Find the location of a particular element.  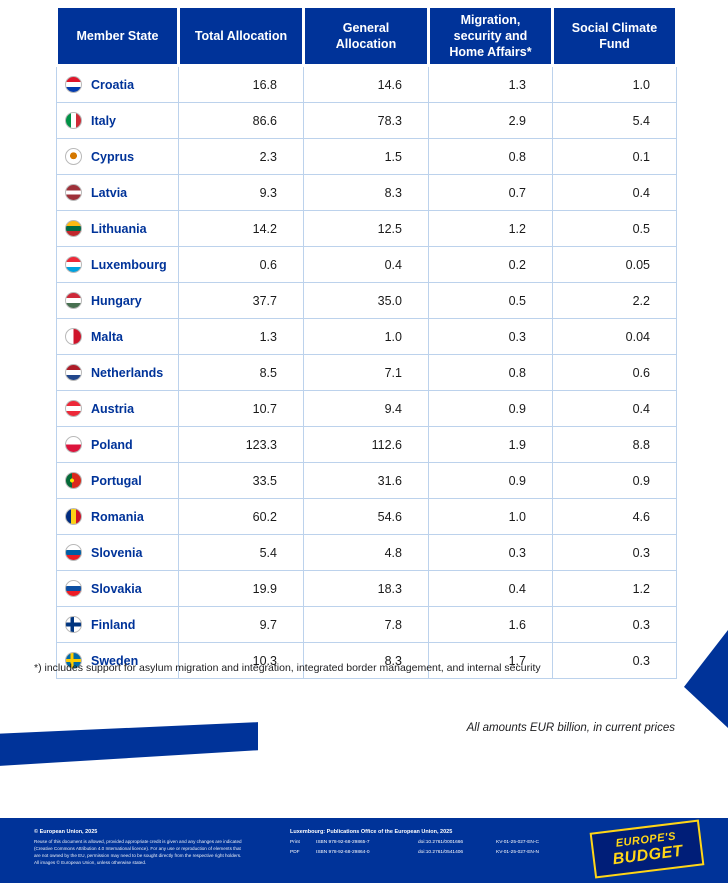

allocation-value-cell: 37.7 is located at coordinates (241, 300).